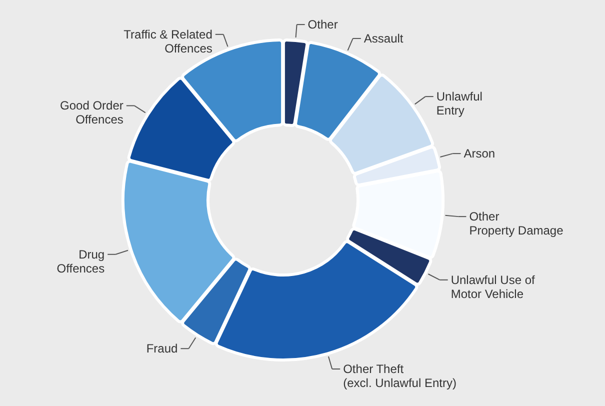 The image size is (605, 406). What do you see at coordinates (516, 224) in the screenshot?
I see `slice-label: Other Property Damage` at bounding box center [516, 224].